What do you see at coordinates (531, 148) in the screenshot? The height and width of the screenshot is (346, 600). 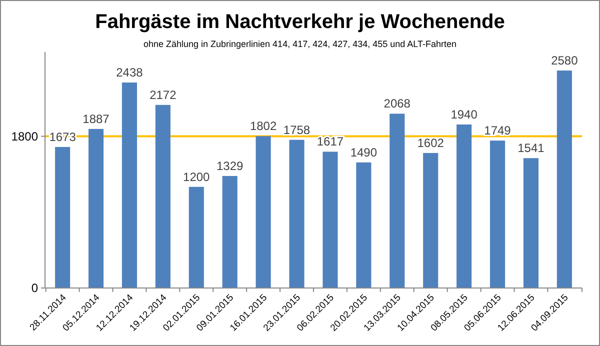 I see `data-label: 1541` at bounding box center [531, 148].